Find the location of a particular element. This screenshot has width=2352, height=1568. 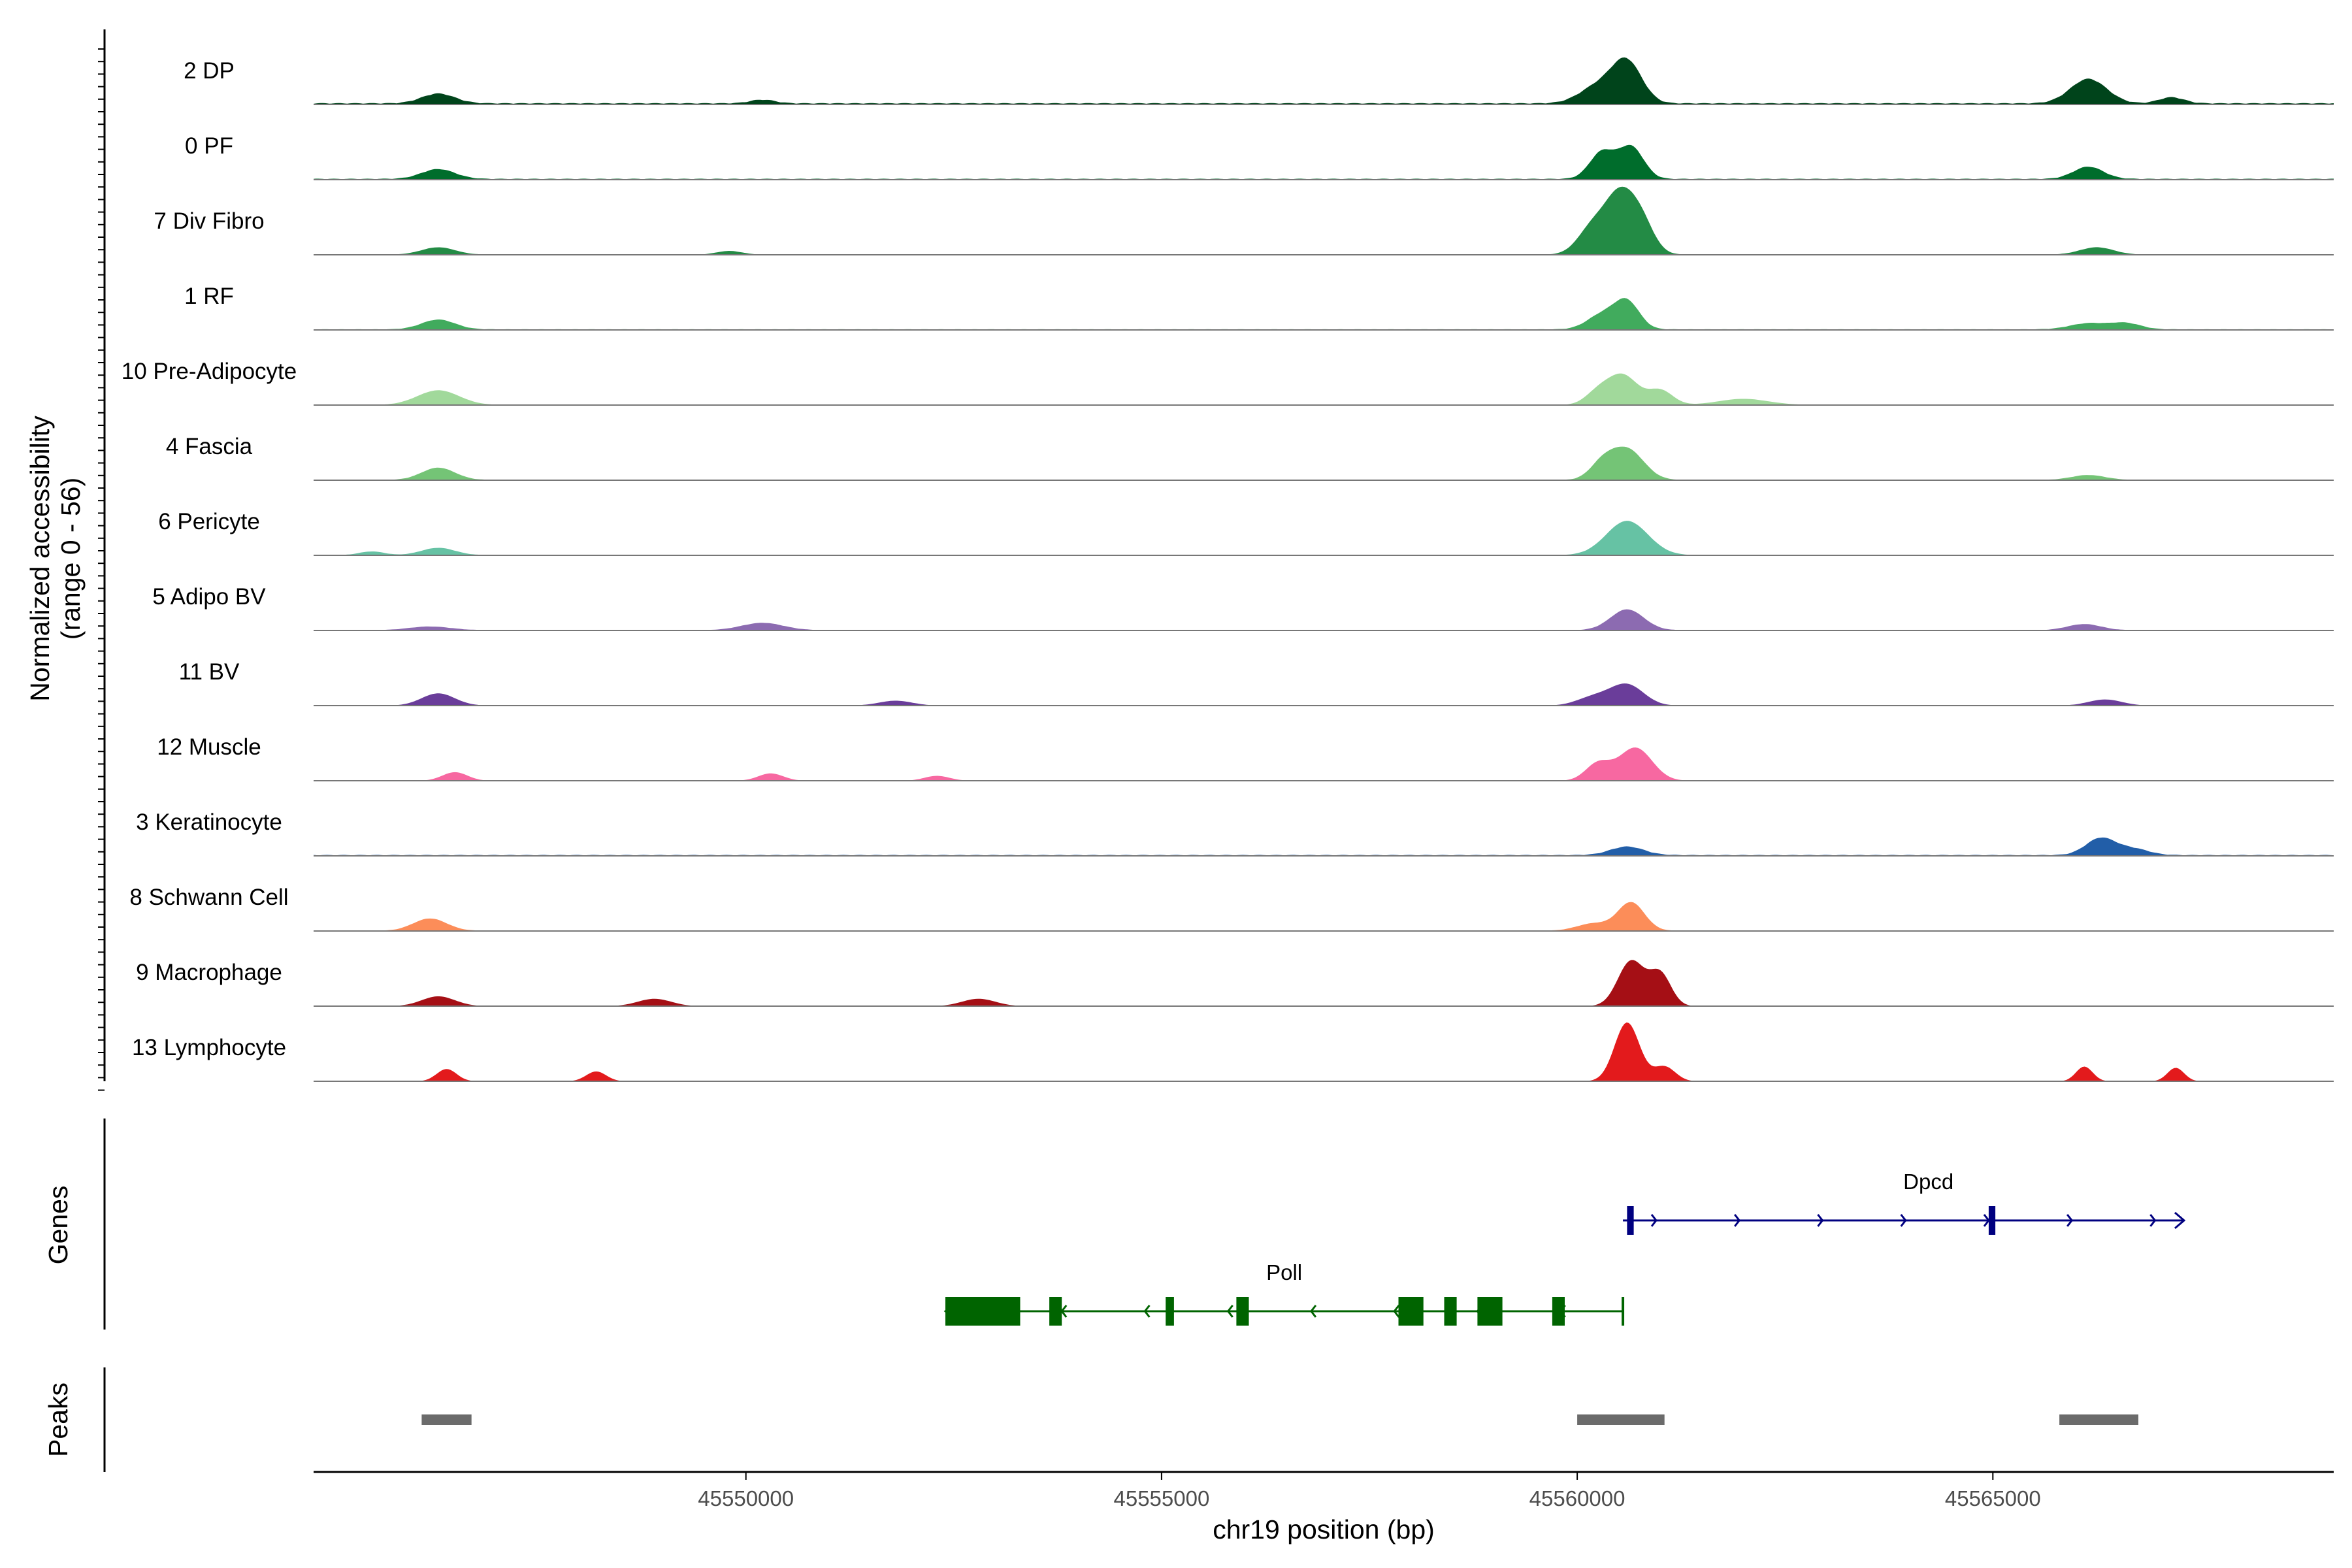

gene-models: Dpcd Poll is located at coordinates (1564, 1247).